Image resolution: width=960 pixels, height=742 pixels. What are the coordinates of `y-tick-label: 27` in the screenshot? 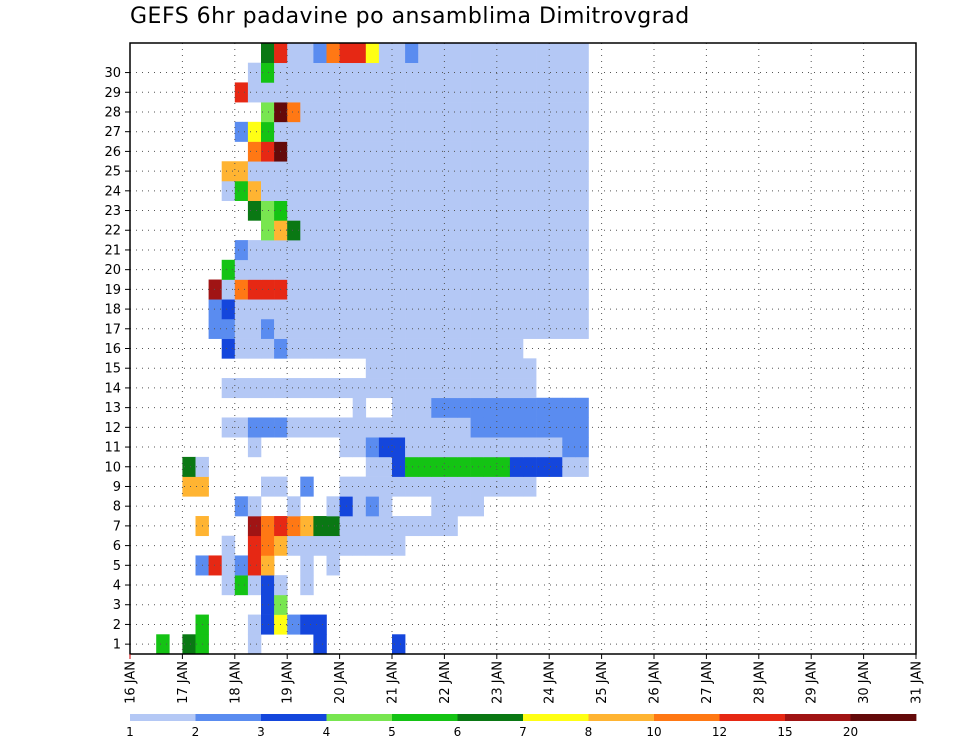 It's located at (112, 132).